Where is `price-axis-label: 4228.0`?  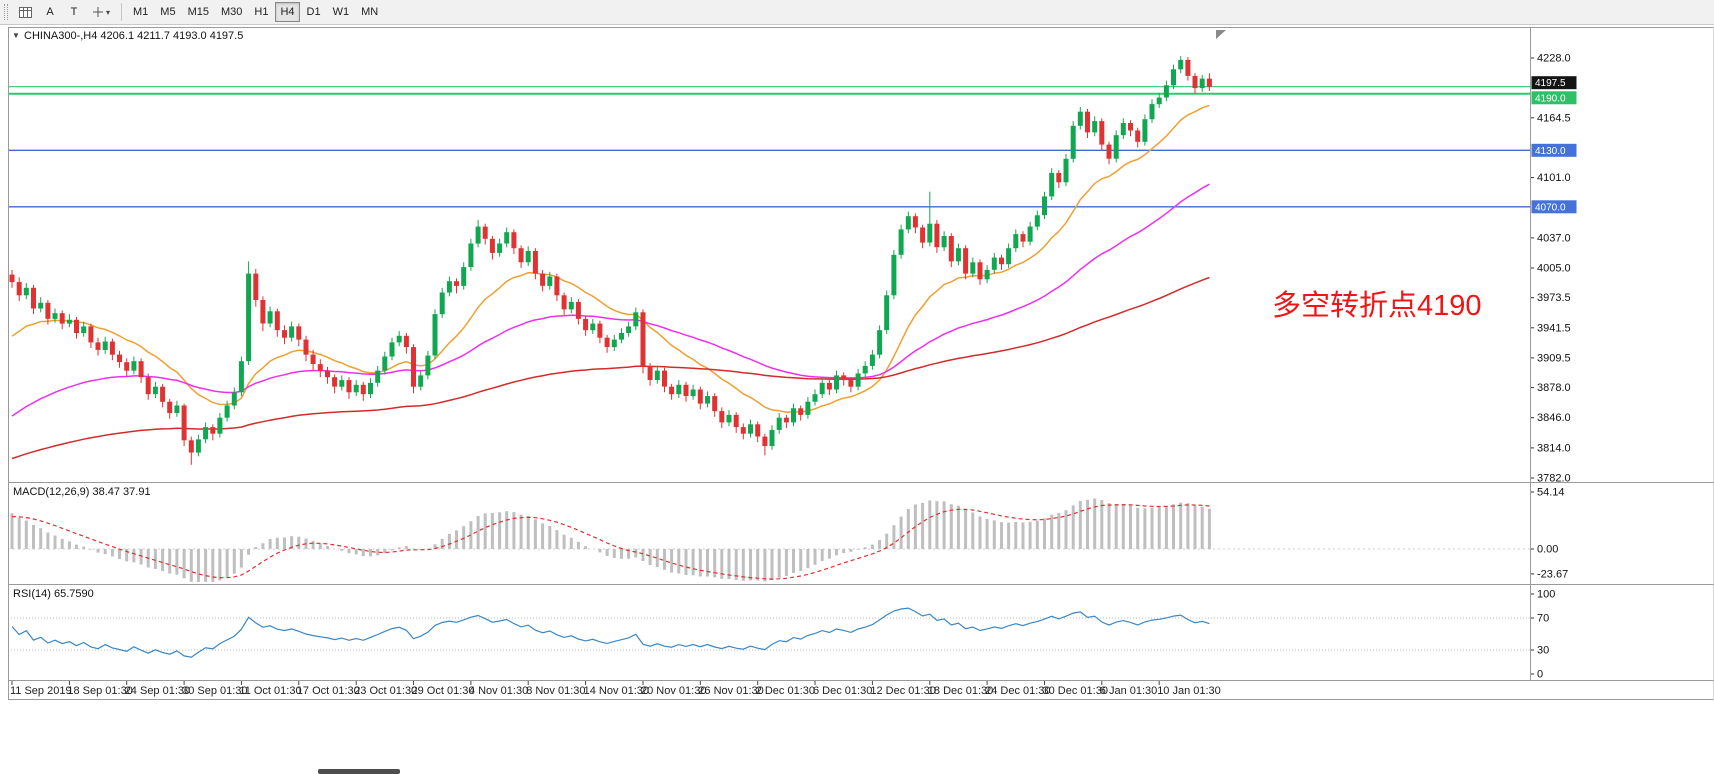 price-axis-label: 4228.0 is located at coordinates (1554, 59).